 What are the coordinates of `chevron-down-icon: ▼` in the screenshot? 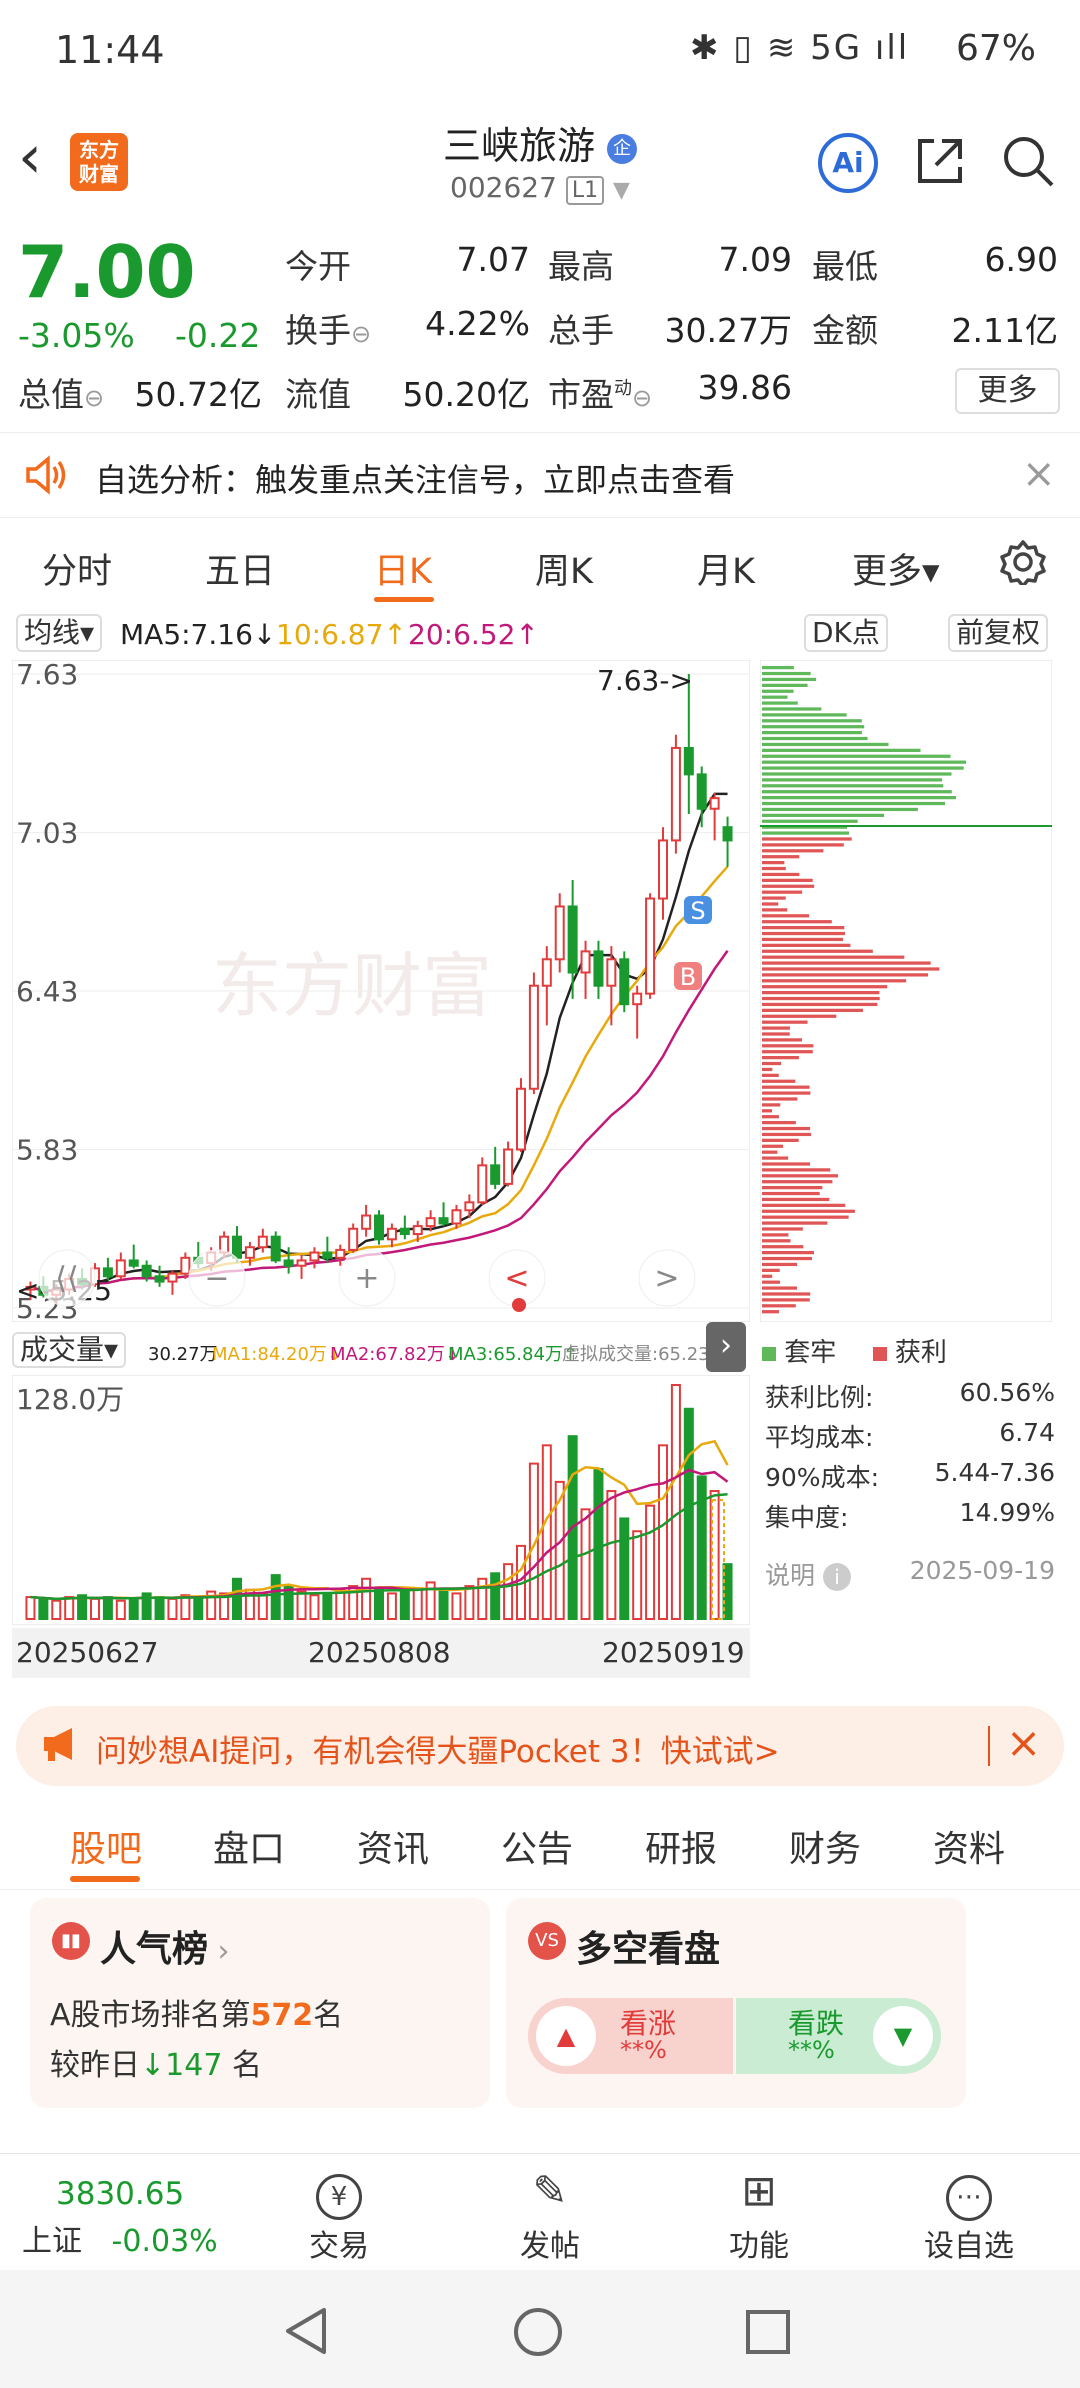 It's located at (621, 190).